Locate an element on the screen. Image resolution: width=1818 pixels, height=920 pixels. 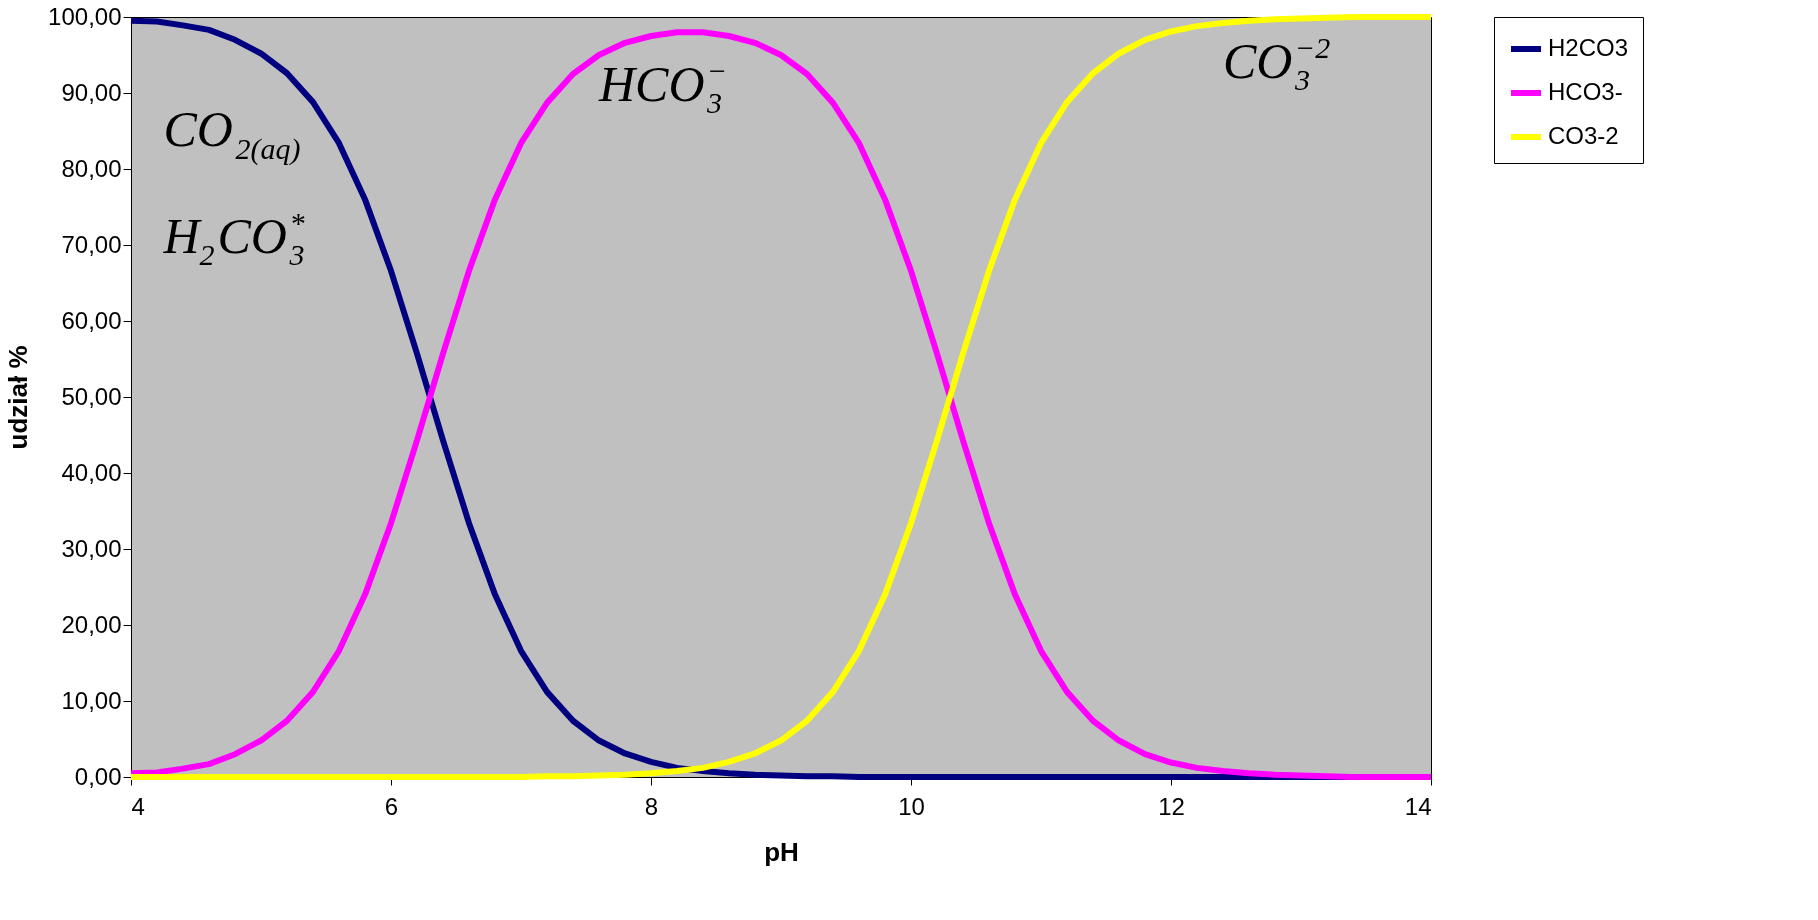
x-tick-label: 10 is located at coordinates (911, 806).